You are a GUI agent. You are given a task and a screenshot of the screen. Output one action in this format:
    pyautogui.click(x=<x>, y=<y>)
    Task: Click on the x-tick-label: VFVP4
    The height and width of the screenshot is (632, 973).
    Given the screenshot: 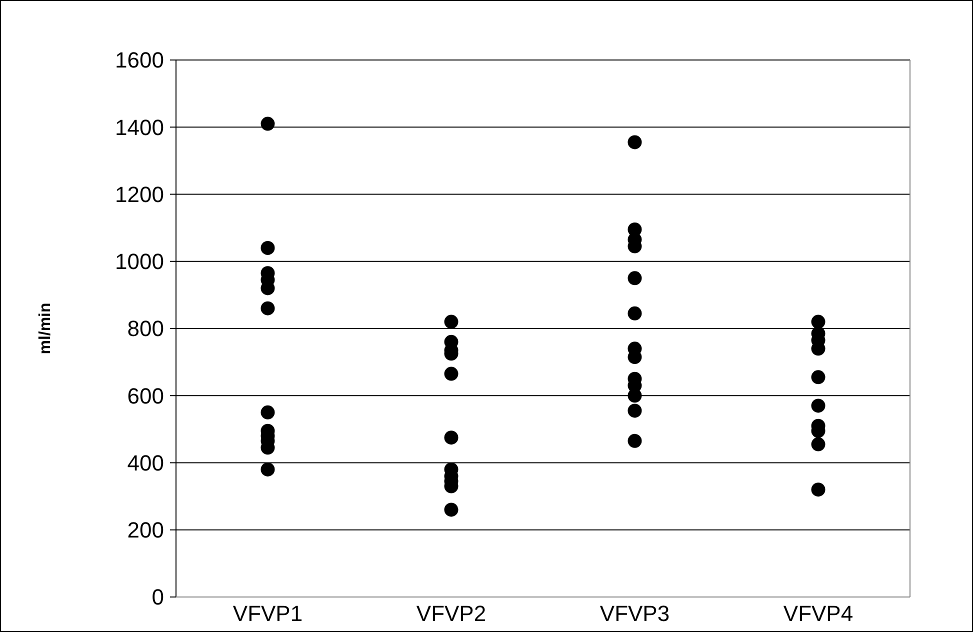 What is the action you would take?
    pyautogui.click(x=818, y=613)
    